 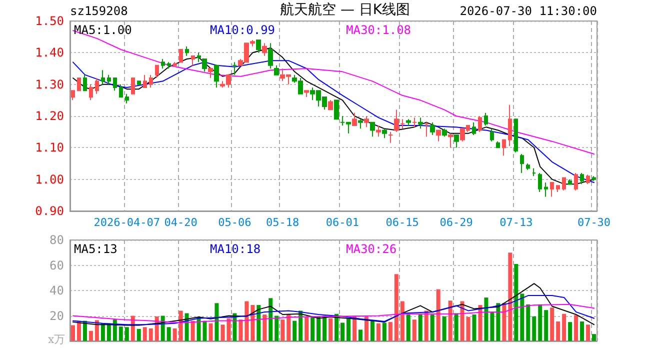 What do you see at coordinates (57, 240) in the screenshot?
I see `y-tick-label: 80` at bounding box center [57, 240].